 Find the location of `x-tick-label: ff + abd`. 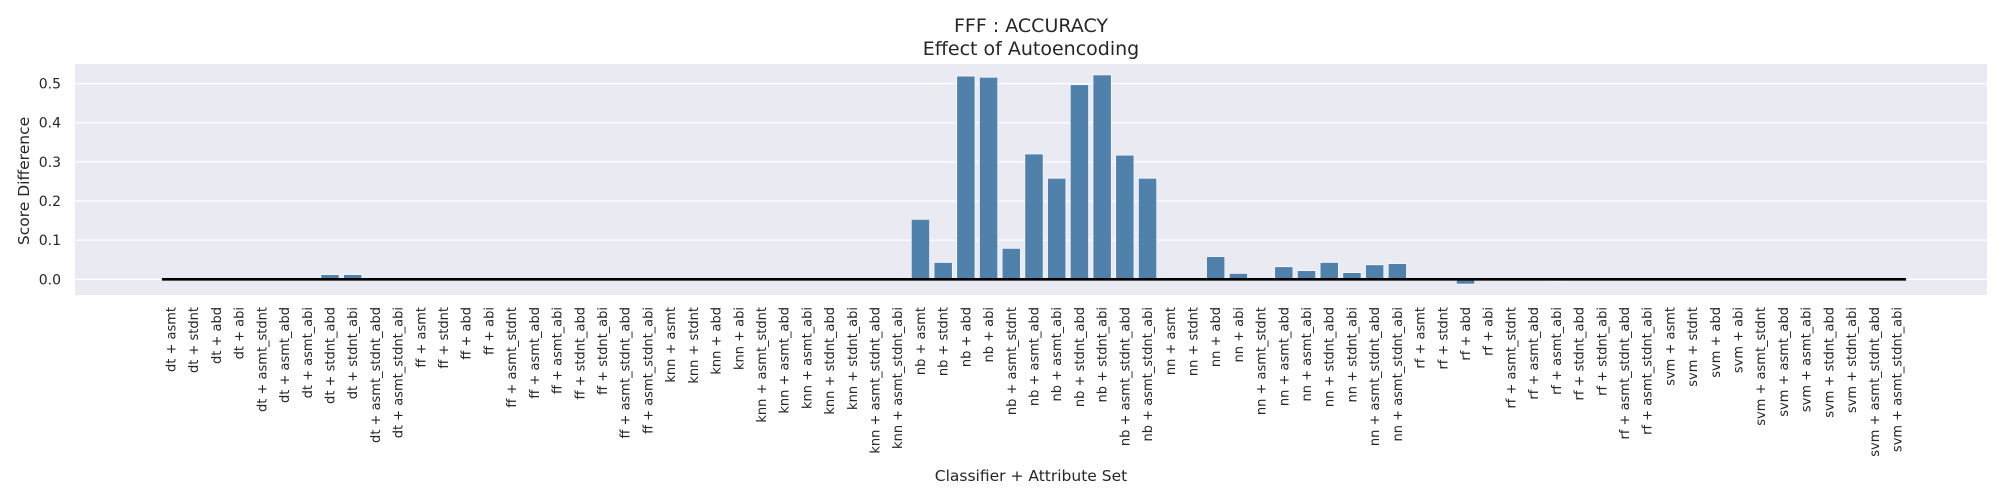

x-tick-label: ff + abd is located at coordinates (467, 333).